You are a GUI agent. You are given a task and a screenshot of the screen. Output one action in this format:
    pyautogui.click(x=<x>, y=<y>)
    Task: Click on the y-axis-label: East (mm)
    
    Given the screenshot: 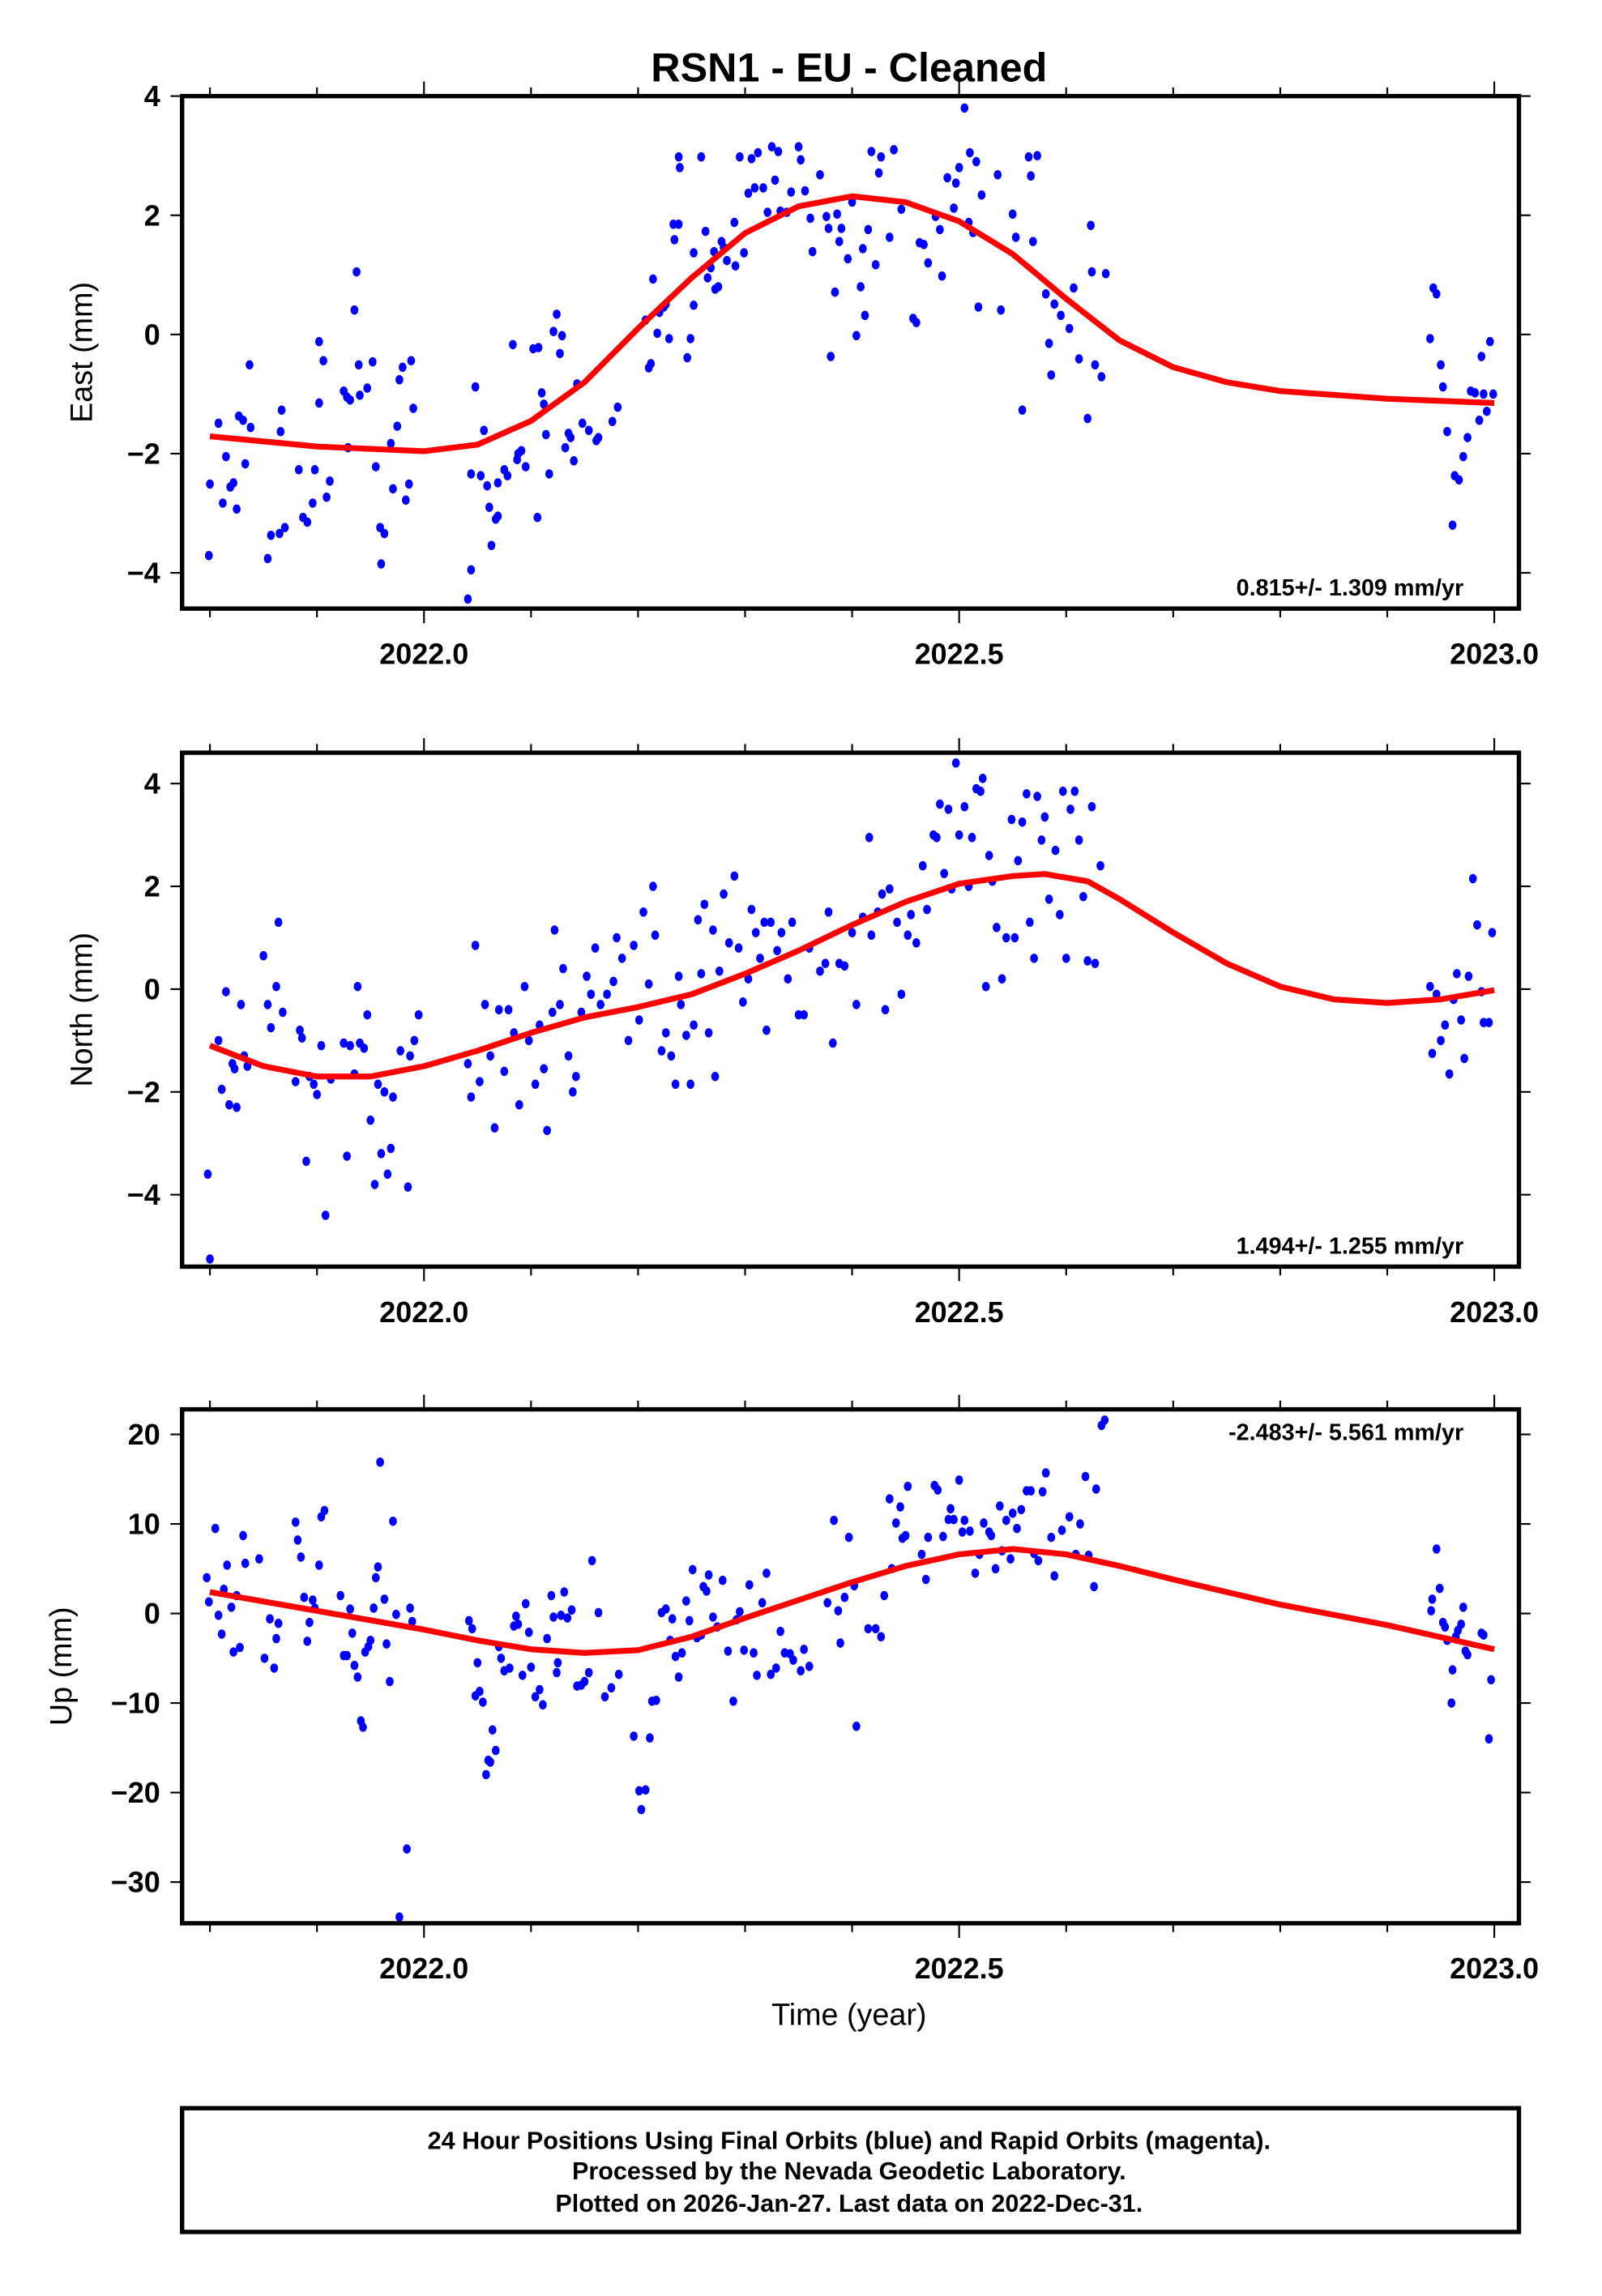 What is the action you would take?
    pyautogui.click(x=81, y=352)
    